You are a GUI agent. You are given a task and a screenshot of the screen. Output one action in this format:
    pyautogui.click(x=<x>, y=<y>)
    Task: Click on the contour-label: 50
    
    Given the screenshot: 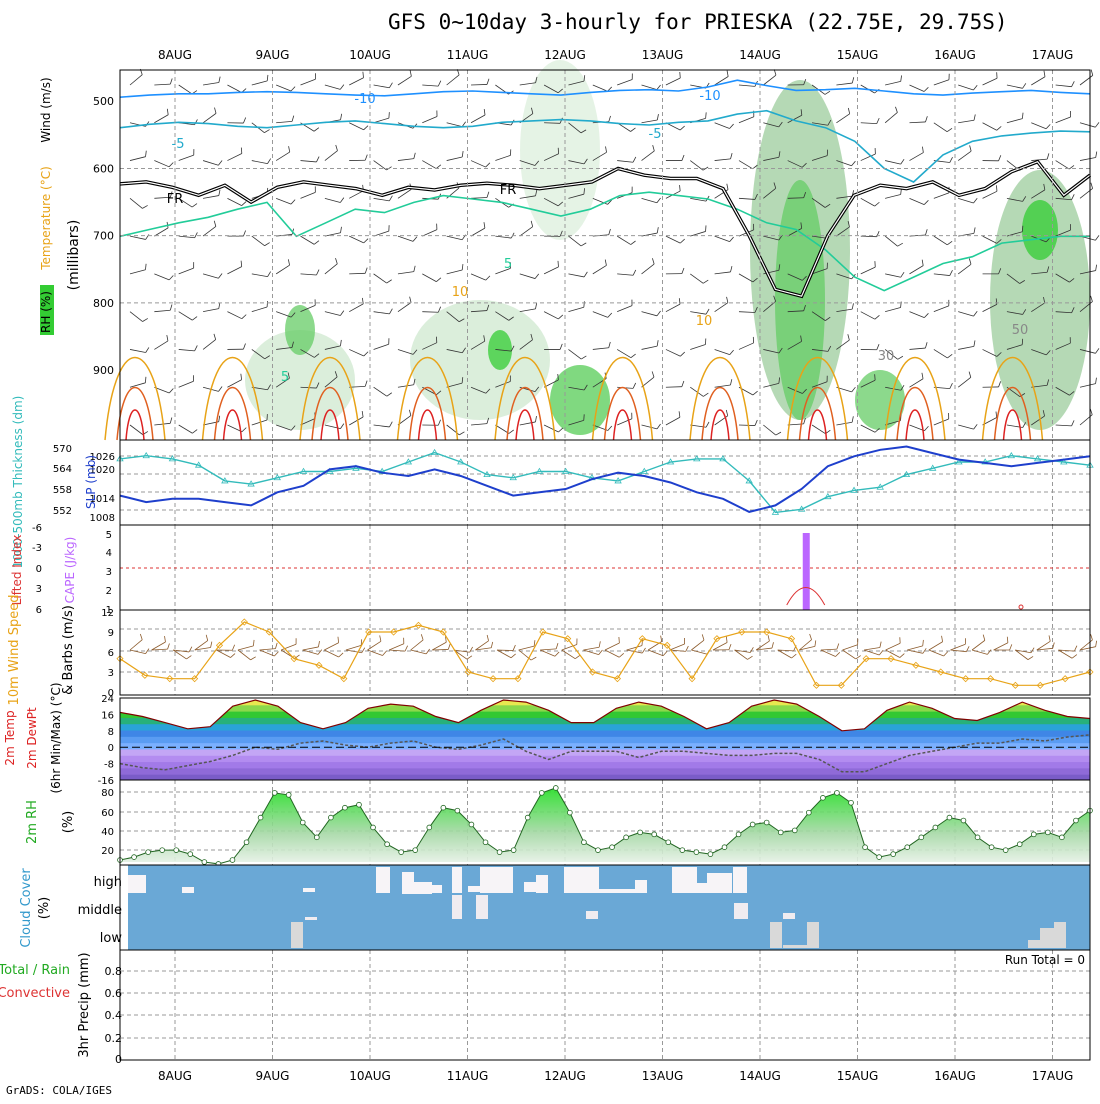 What is the action you would take?
    pyautogui.click(x=1020, y=330)
    